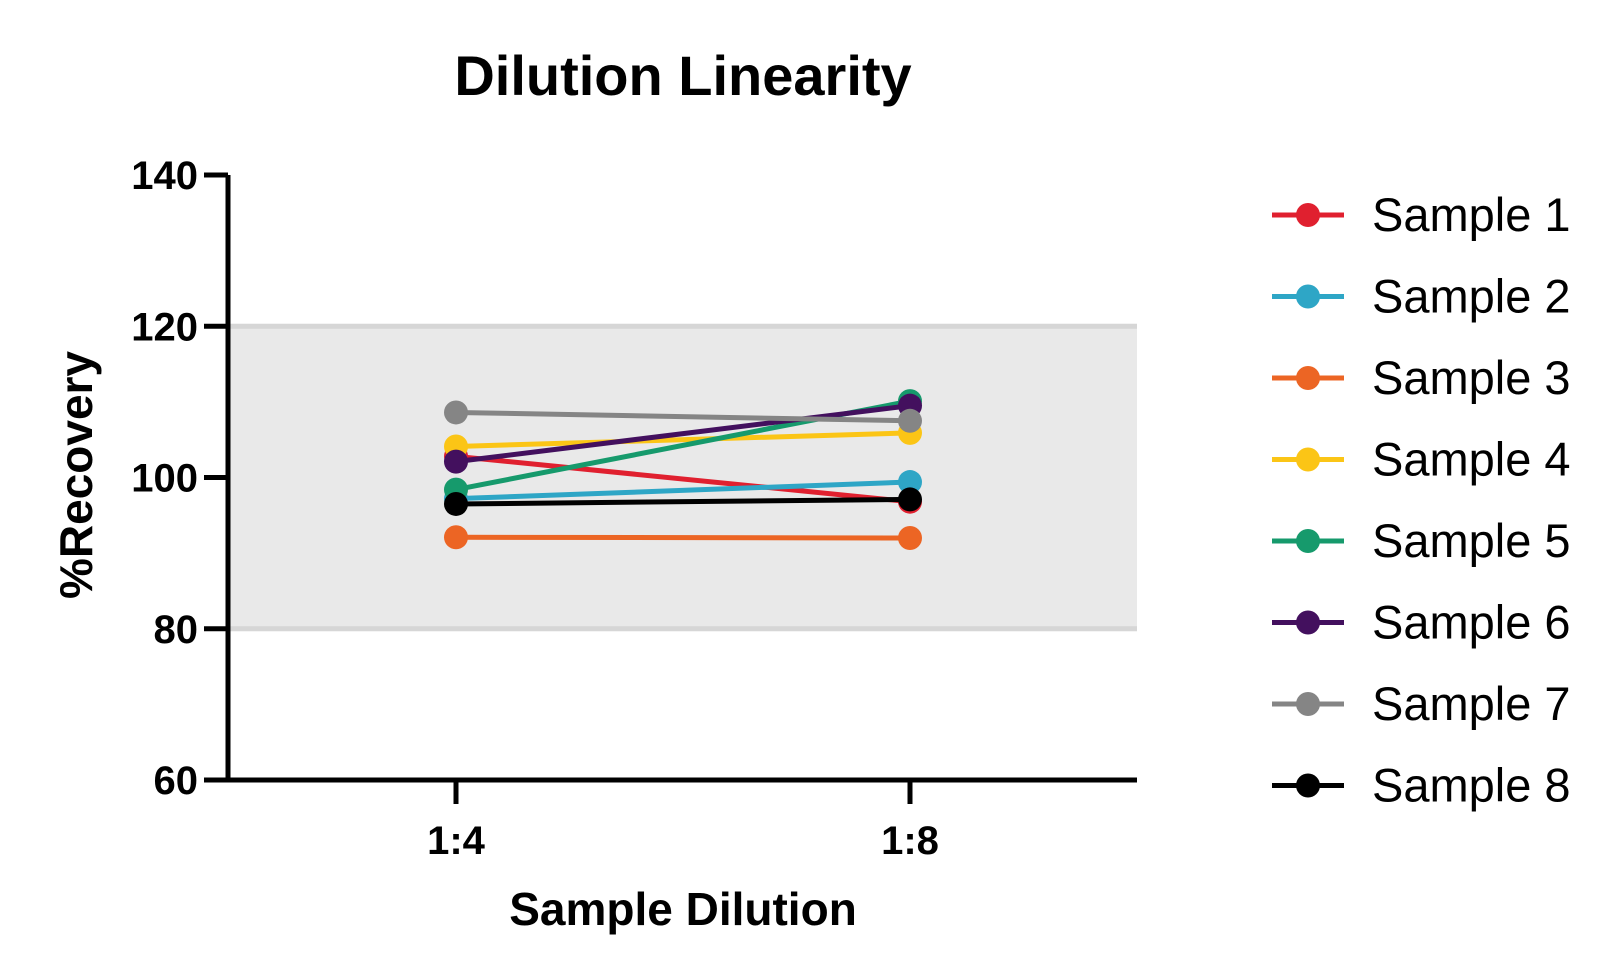  What do you see at coordinates (1471, 540) in the screenshot?
I see `legend-label: Sample 5` at bounding box center [1471, 540].